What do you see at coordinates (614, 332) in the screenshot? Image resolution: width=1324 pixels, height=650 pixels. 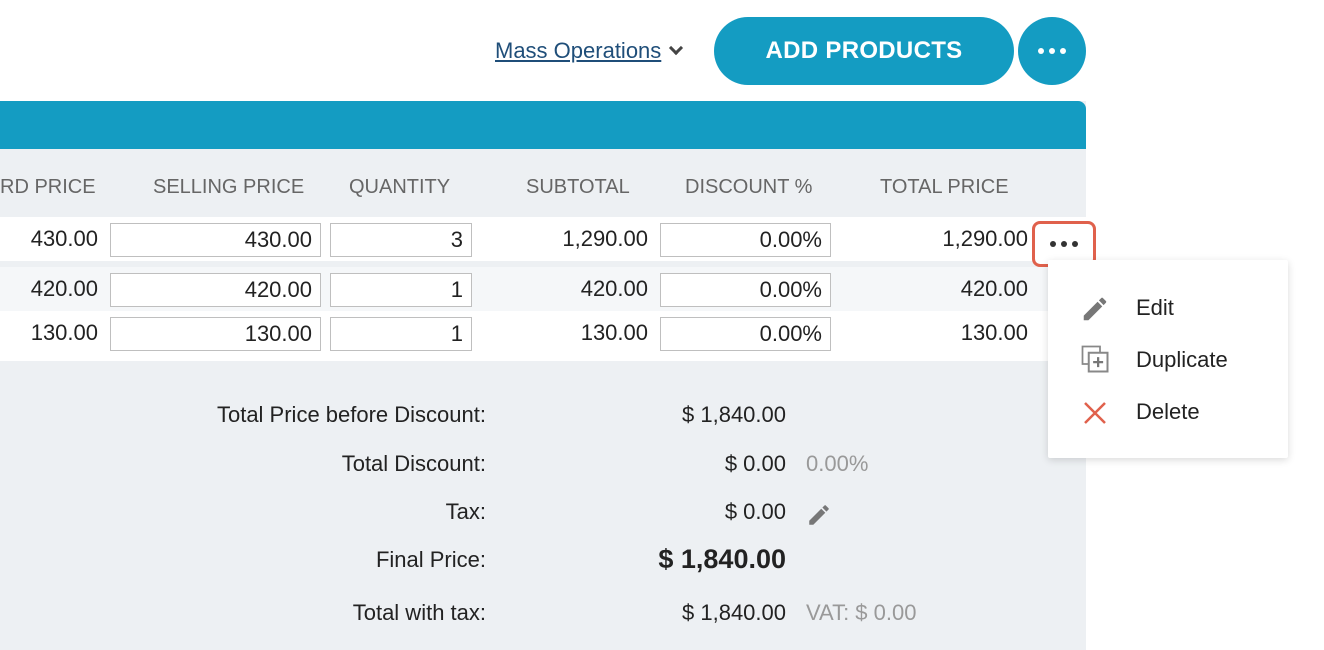 I see `subtotal-cell: 130.00` at bounding box center [614, 332].